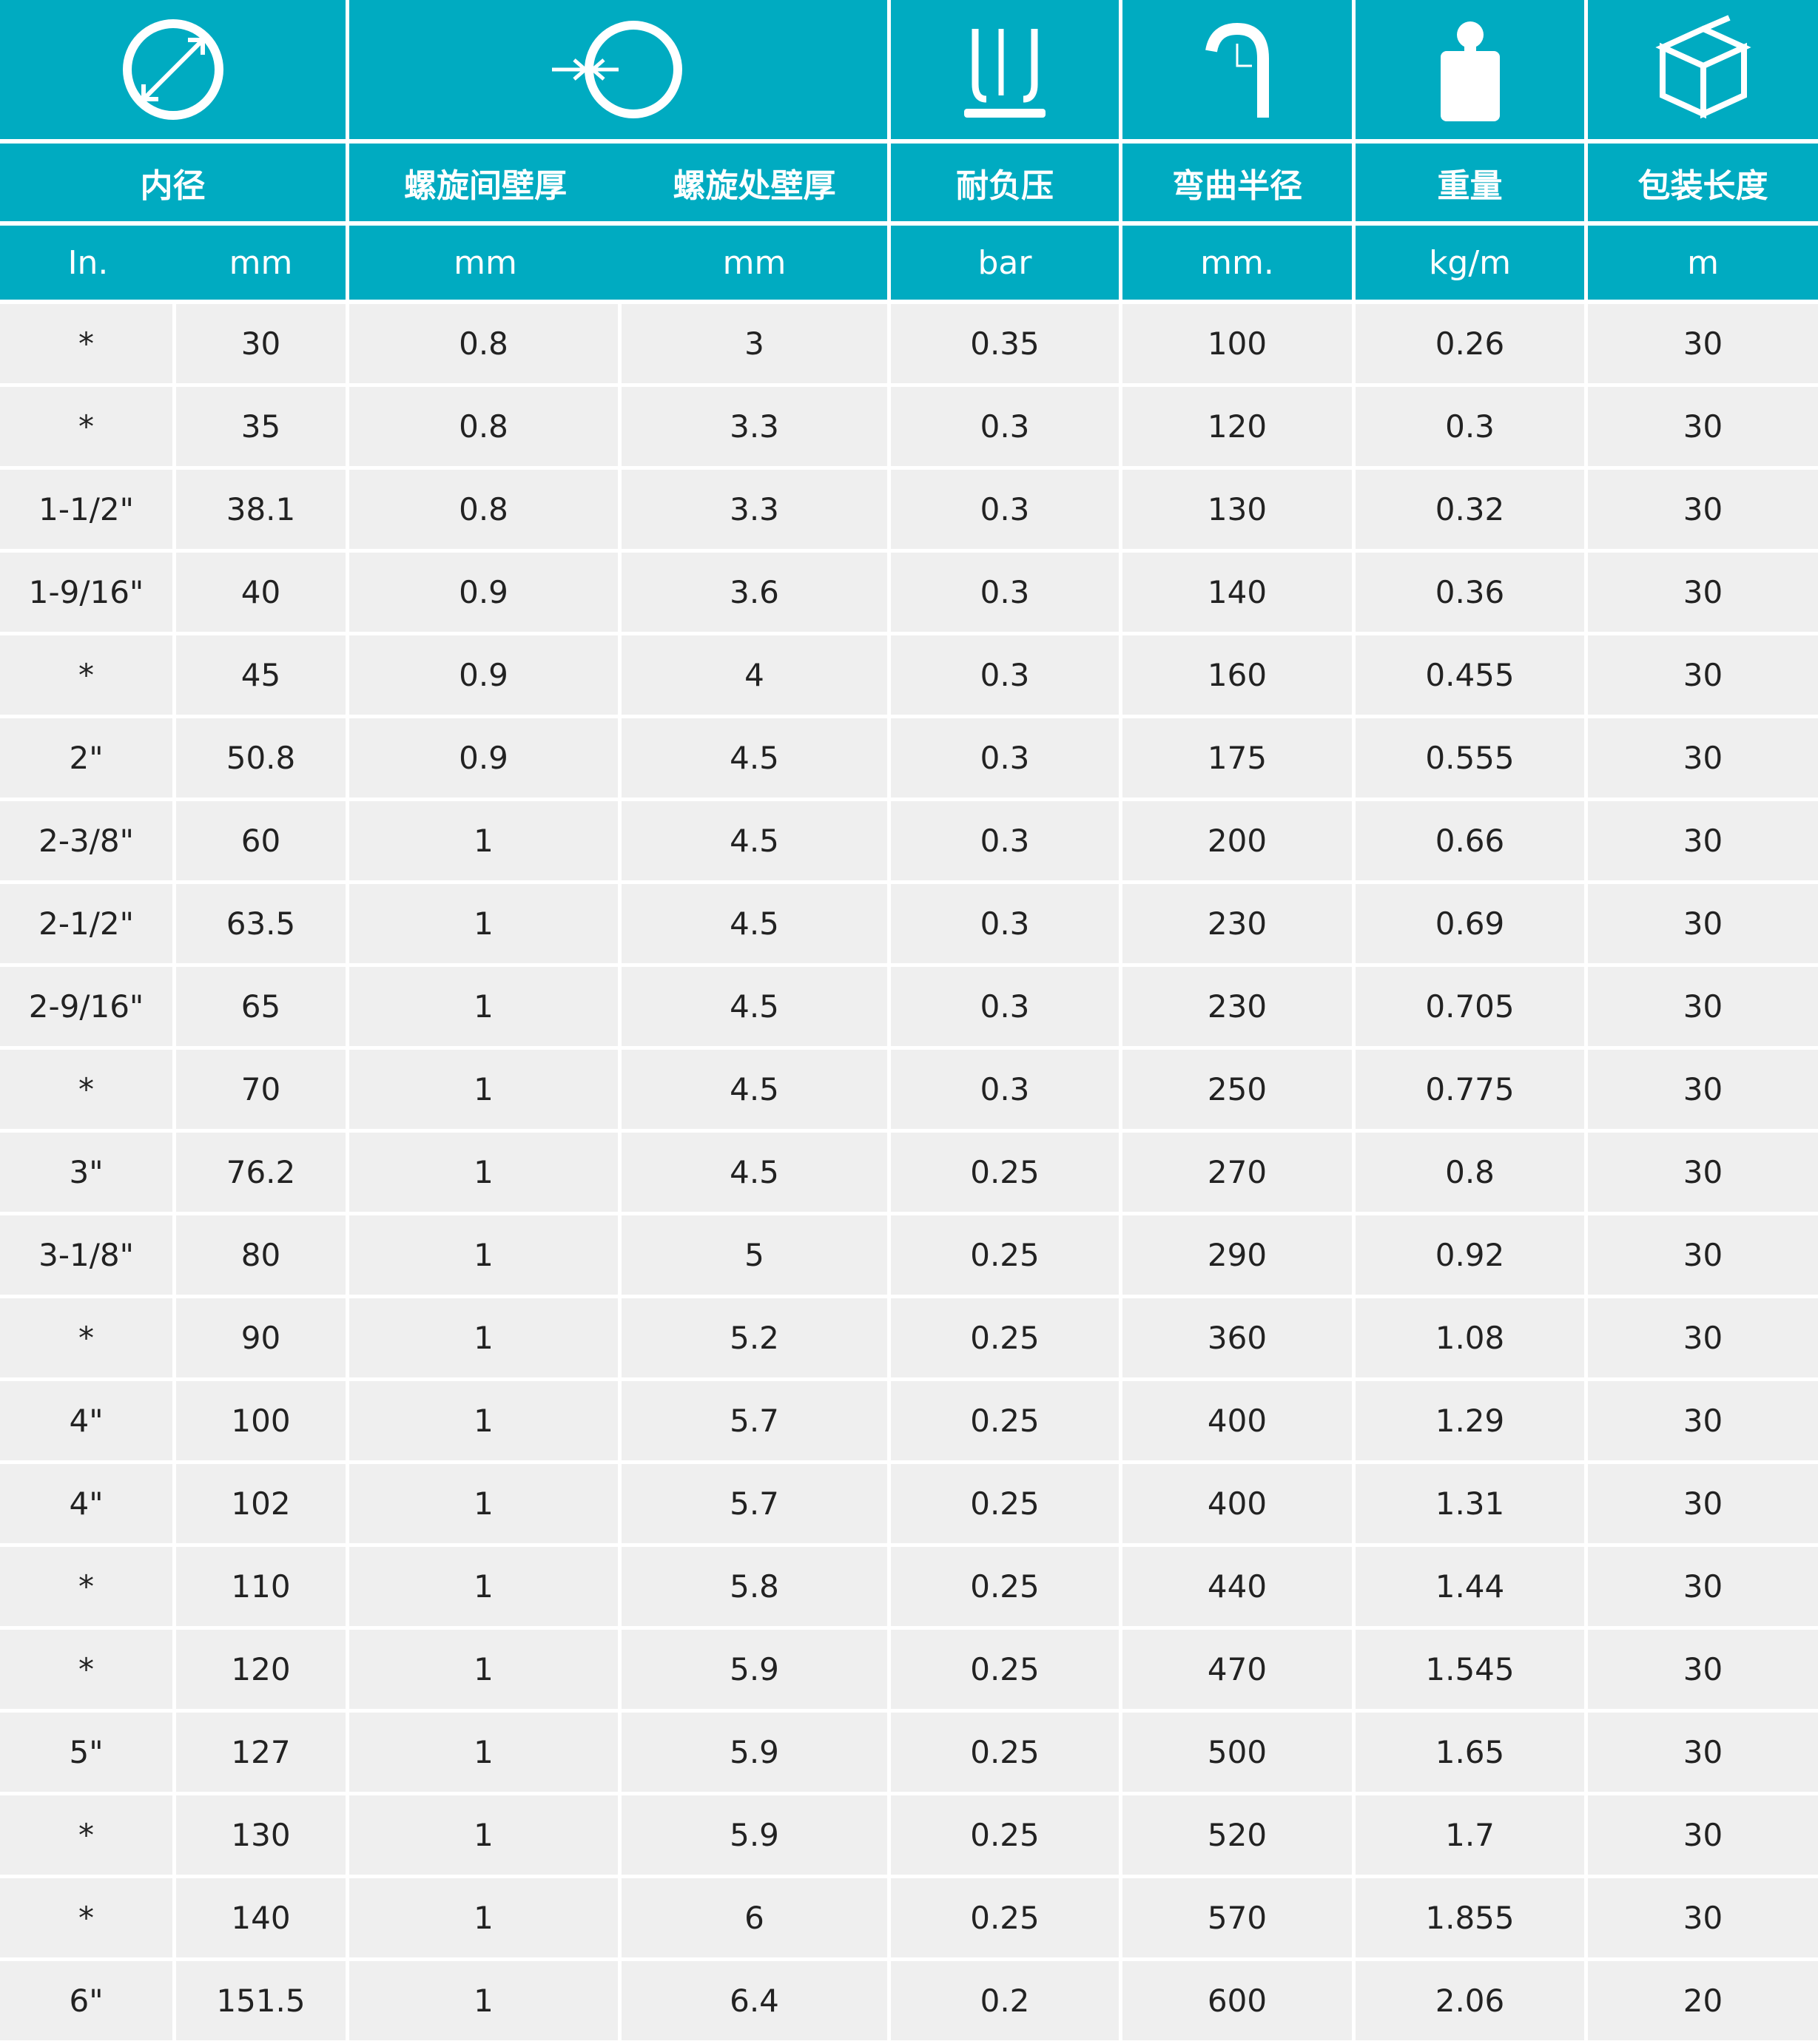 Image resolution: width=1818 pixels, height=2044 pixels. Describe the element at coordinates (1239, 1588) in the screenshot. I see `cell-bend-radius: 440` at that location.